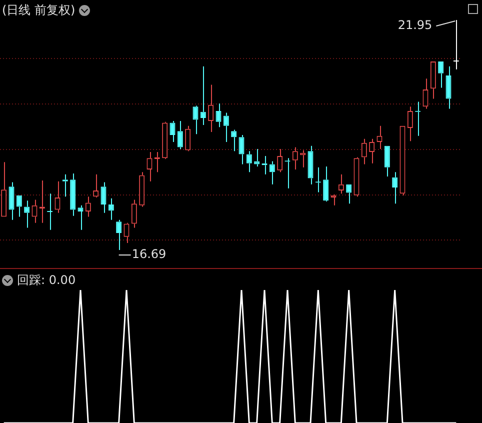 This screenshot has width=482, height=423. I want to click on chart-title: 回踩: 0.00, so click(46, 280).